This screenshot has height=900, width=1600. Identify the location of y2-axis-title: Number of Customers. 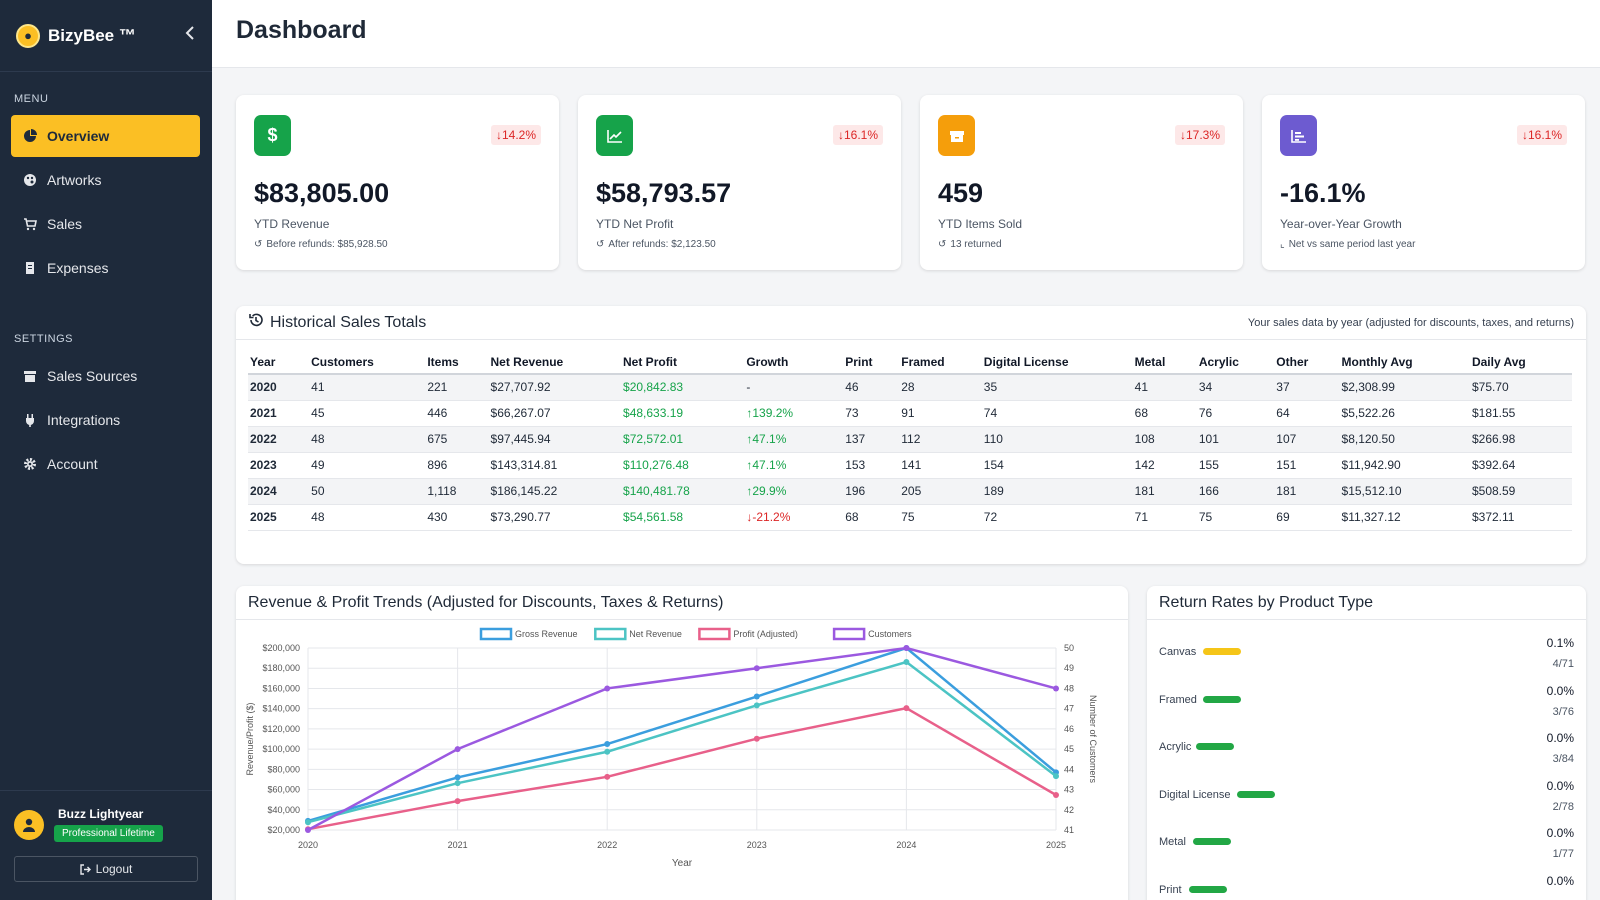
(1093, 739).